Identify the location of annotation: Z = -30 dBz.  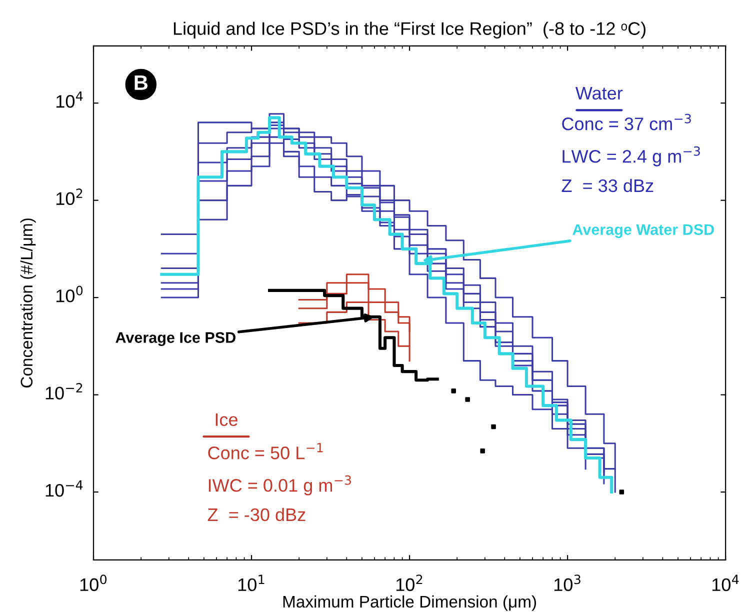
(257, 515).